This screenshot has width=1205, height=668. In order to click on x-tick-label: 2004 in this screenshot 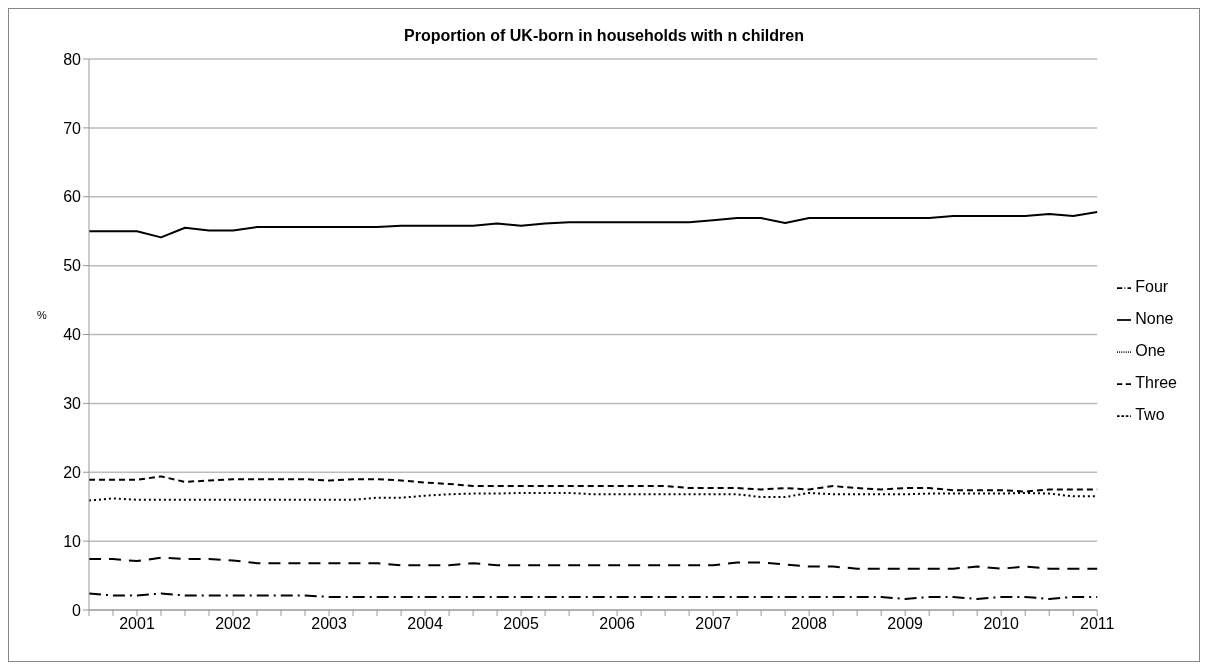, I will do `click(425, 624)`.